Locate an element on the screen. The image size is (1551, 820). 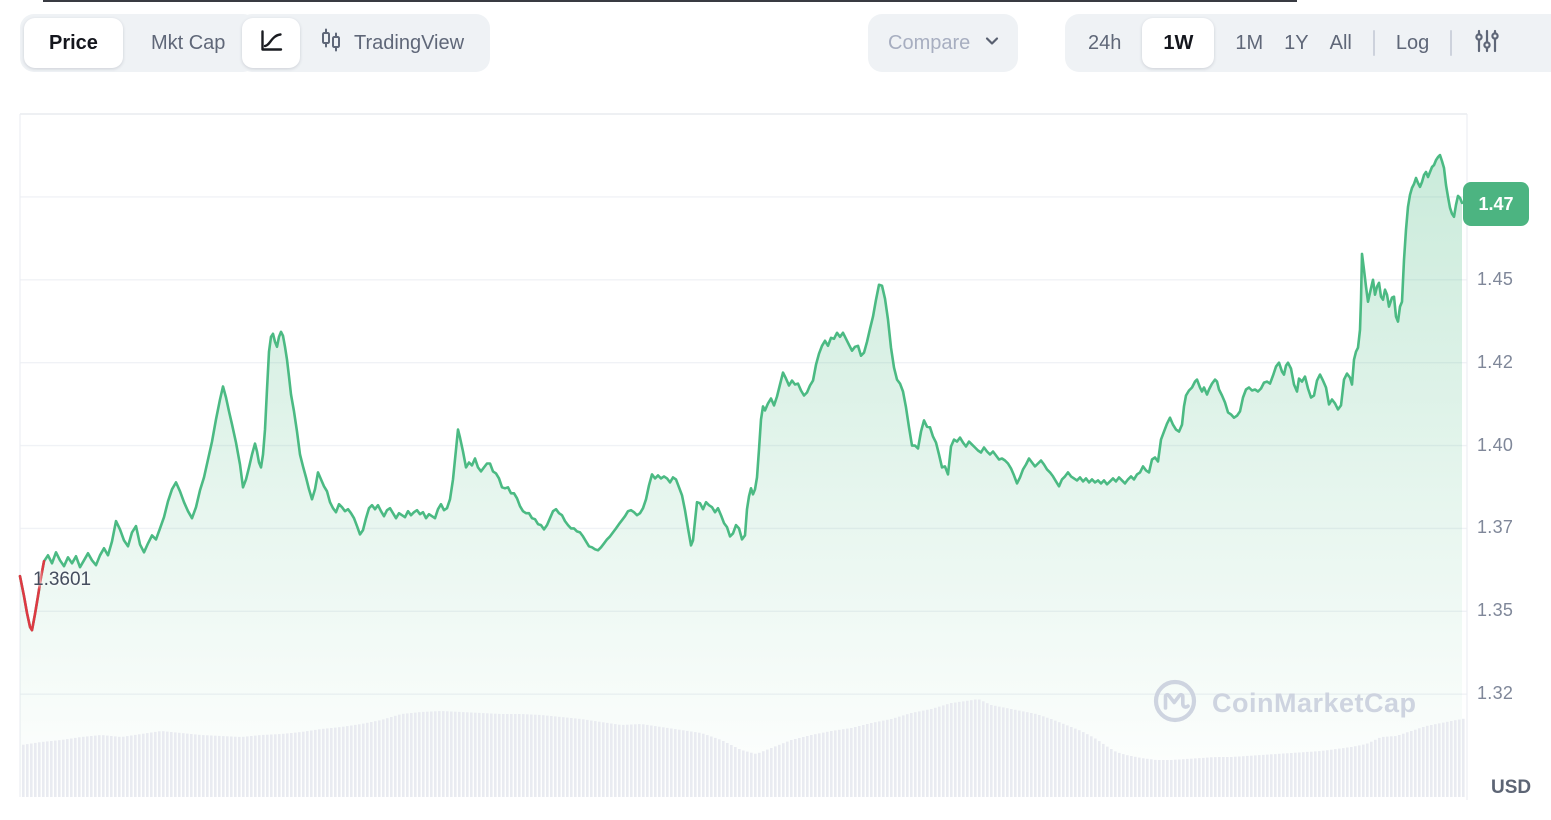
y-axis-tick-label: 1.45 is located at coordinates (1495, 279).